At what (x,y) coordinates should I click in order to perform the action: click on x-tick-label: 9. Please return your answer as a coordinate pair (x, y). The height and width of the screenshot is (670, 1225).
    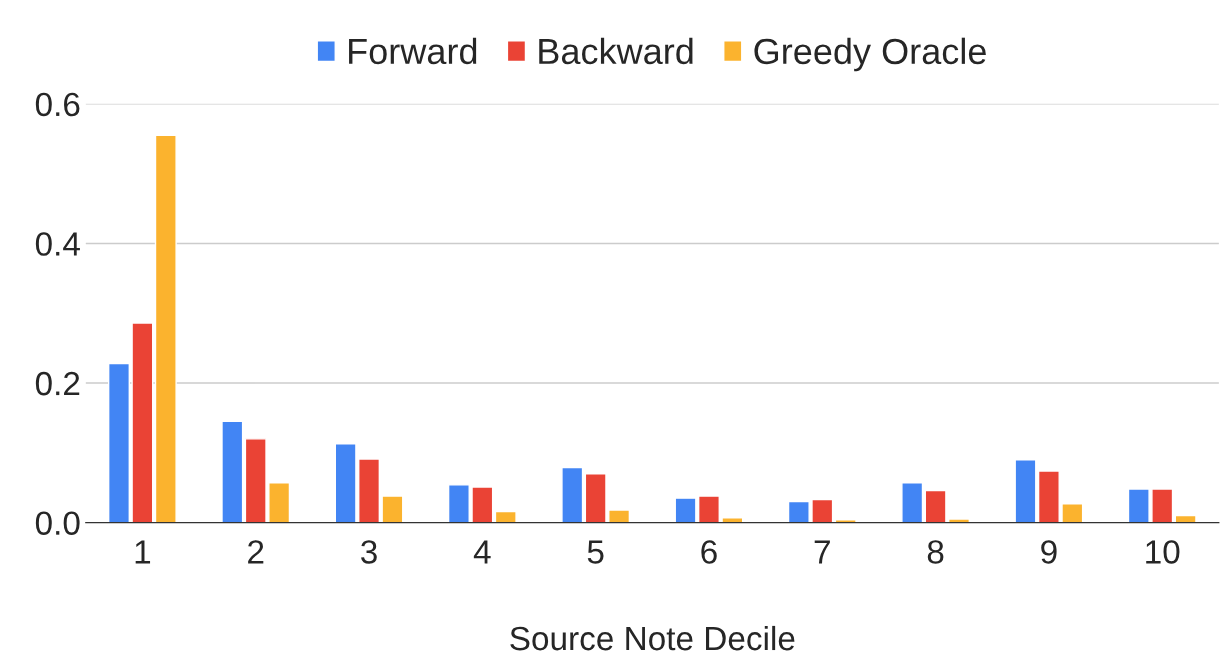
    Looking at the image, I should click on (1049, 552).